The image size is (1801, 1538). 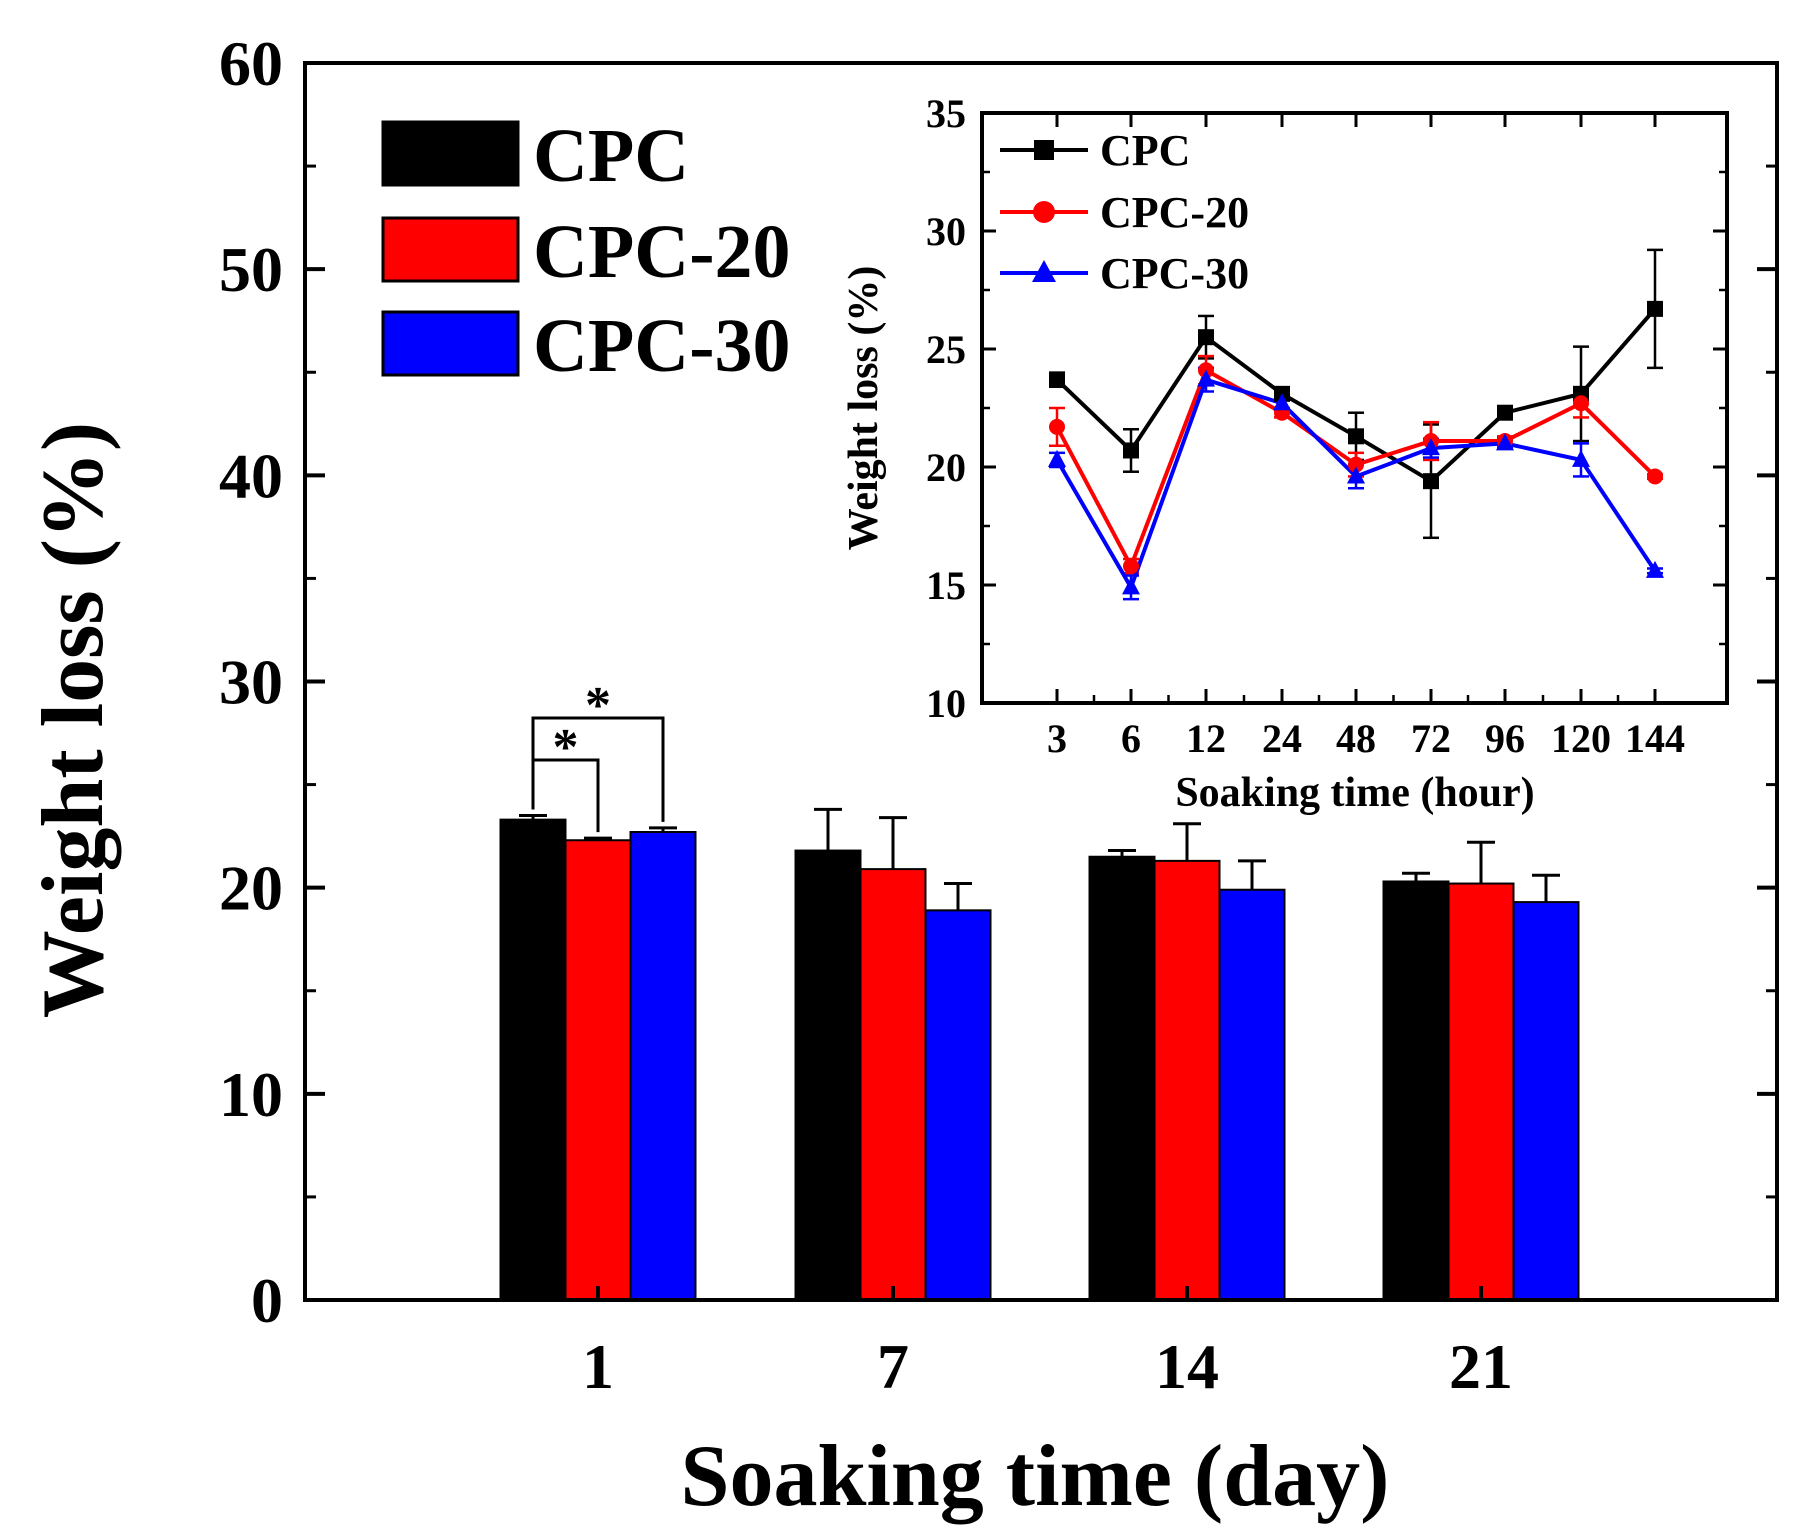 I want to click on inset-point-cpc-144h, so click(x=1655, y=308).